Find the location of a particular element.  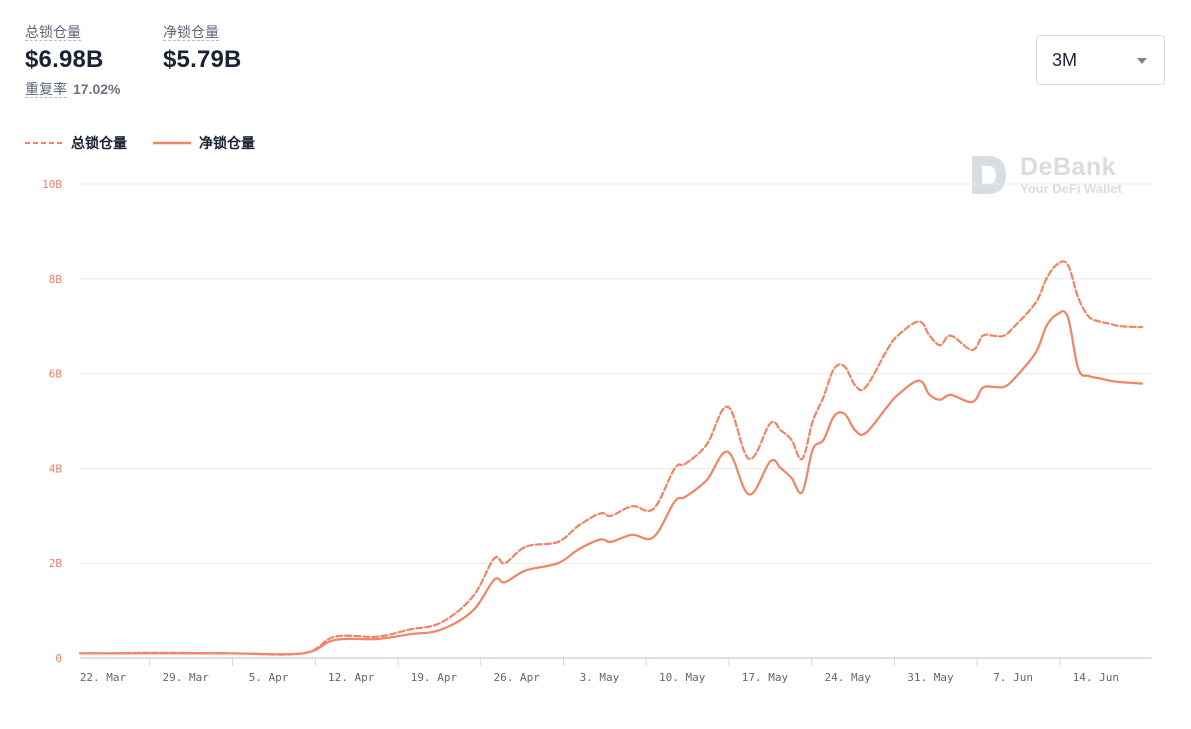

x-tick-label: 22. Mar is located at coordinates (103, 677).